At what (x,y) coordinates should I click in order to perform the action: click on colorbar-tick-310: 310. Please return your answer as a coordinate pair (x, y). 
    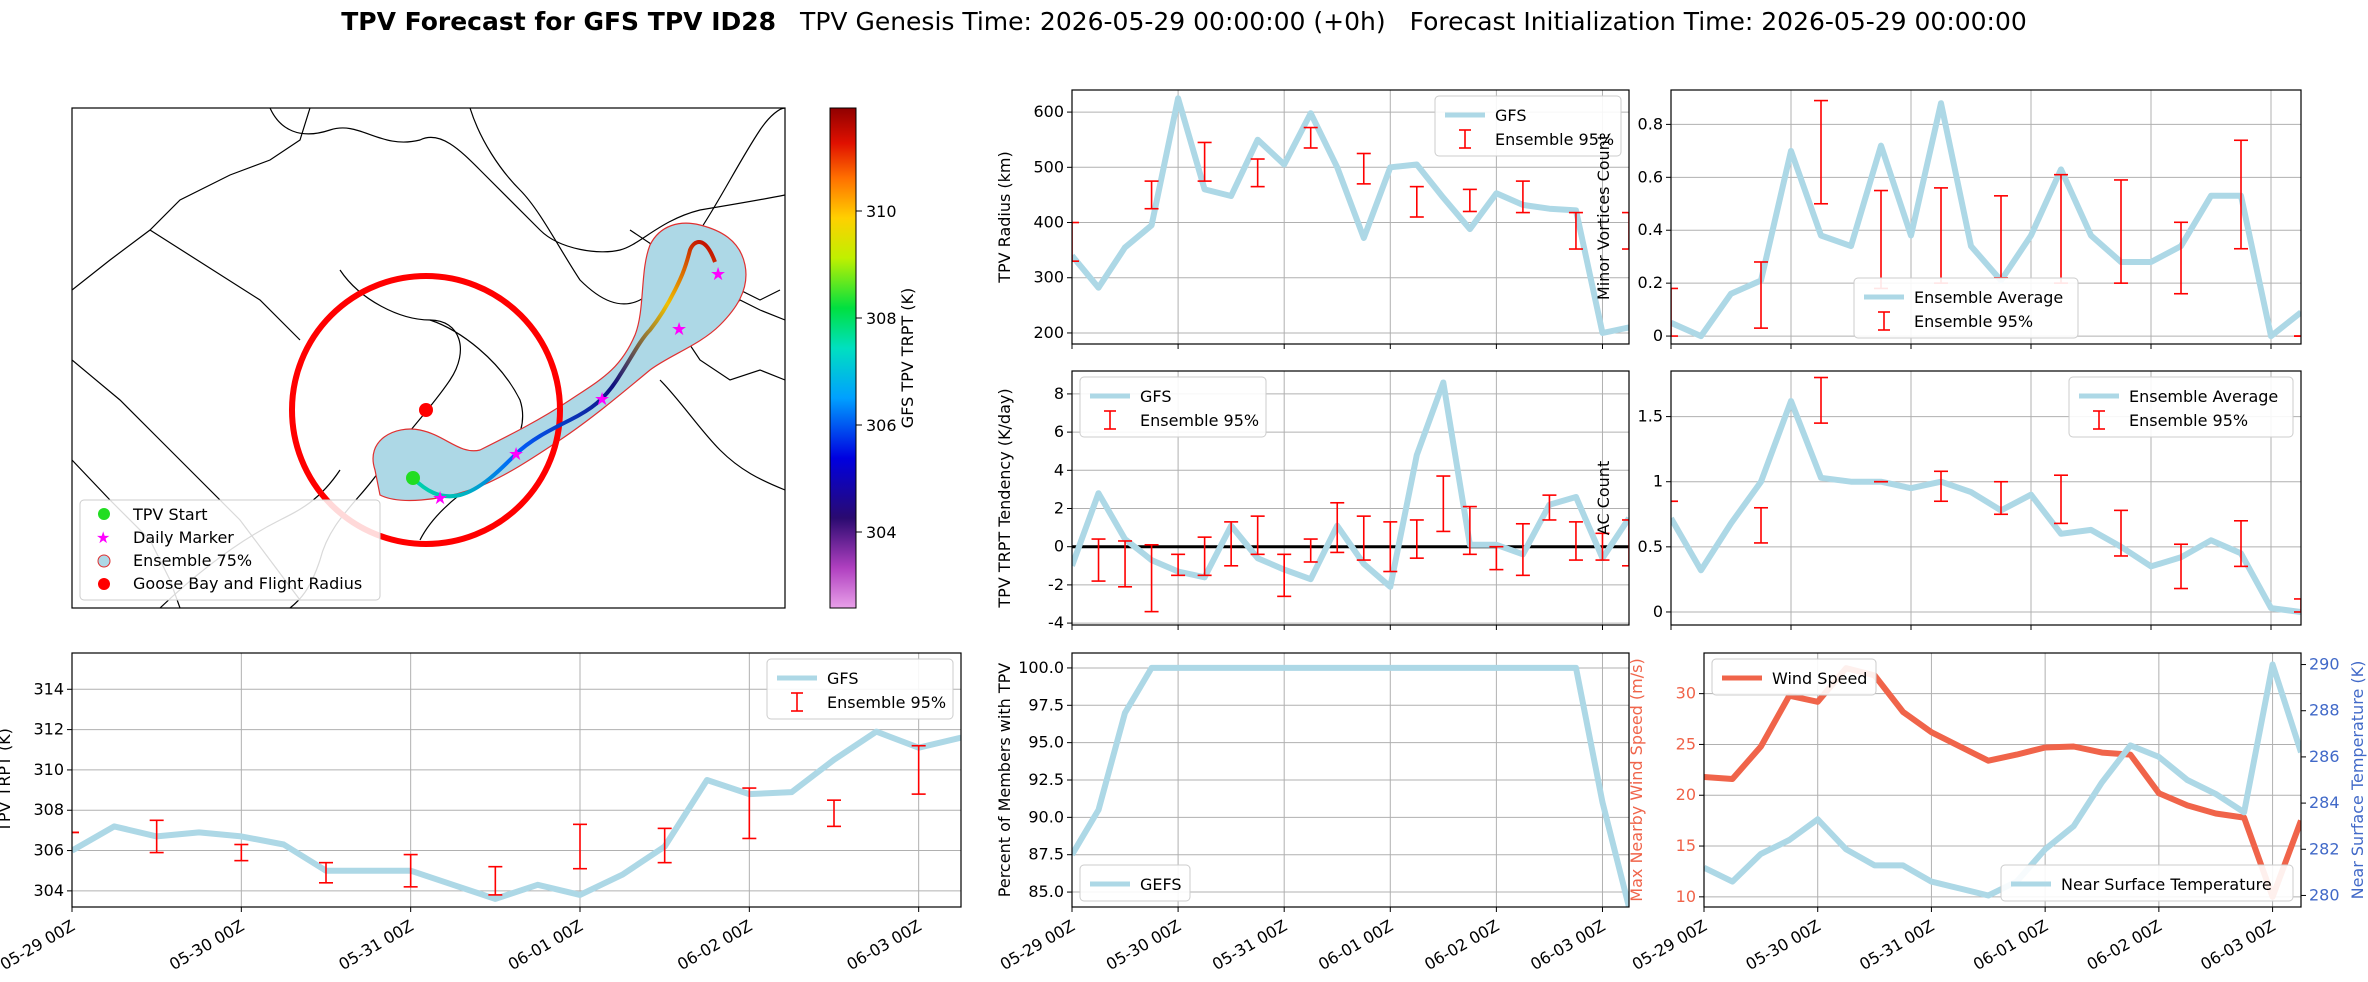
    Looking at the image, I should click on (881, 211).